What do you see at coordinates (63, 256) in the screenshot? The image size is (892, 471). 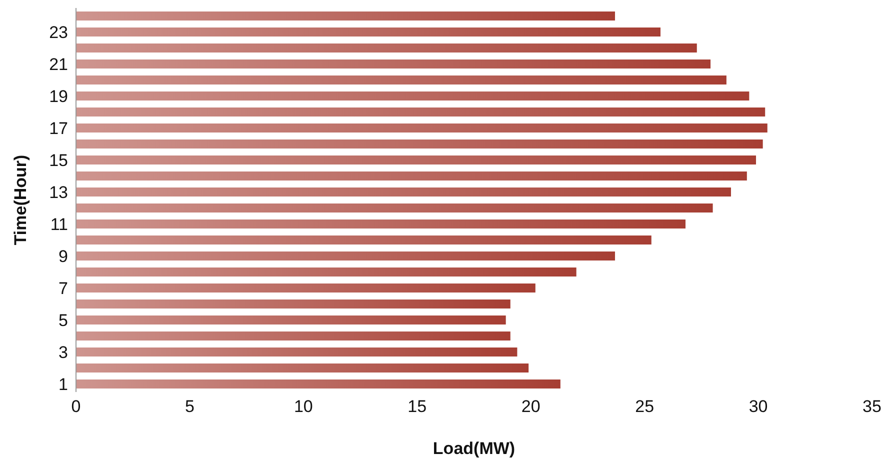 I see `y-tick-label: 9` at bounding box center [63, 256].